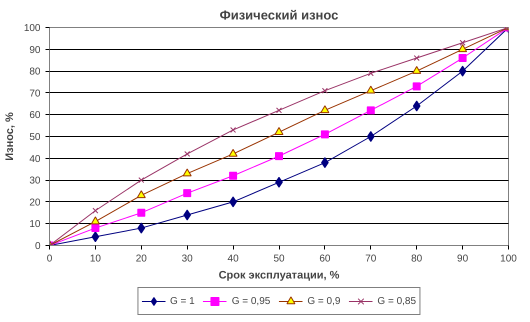 This screenshot has height=322, width=530. I want to click on y-tick-label: 60, so click(35, 116).